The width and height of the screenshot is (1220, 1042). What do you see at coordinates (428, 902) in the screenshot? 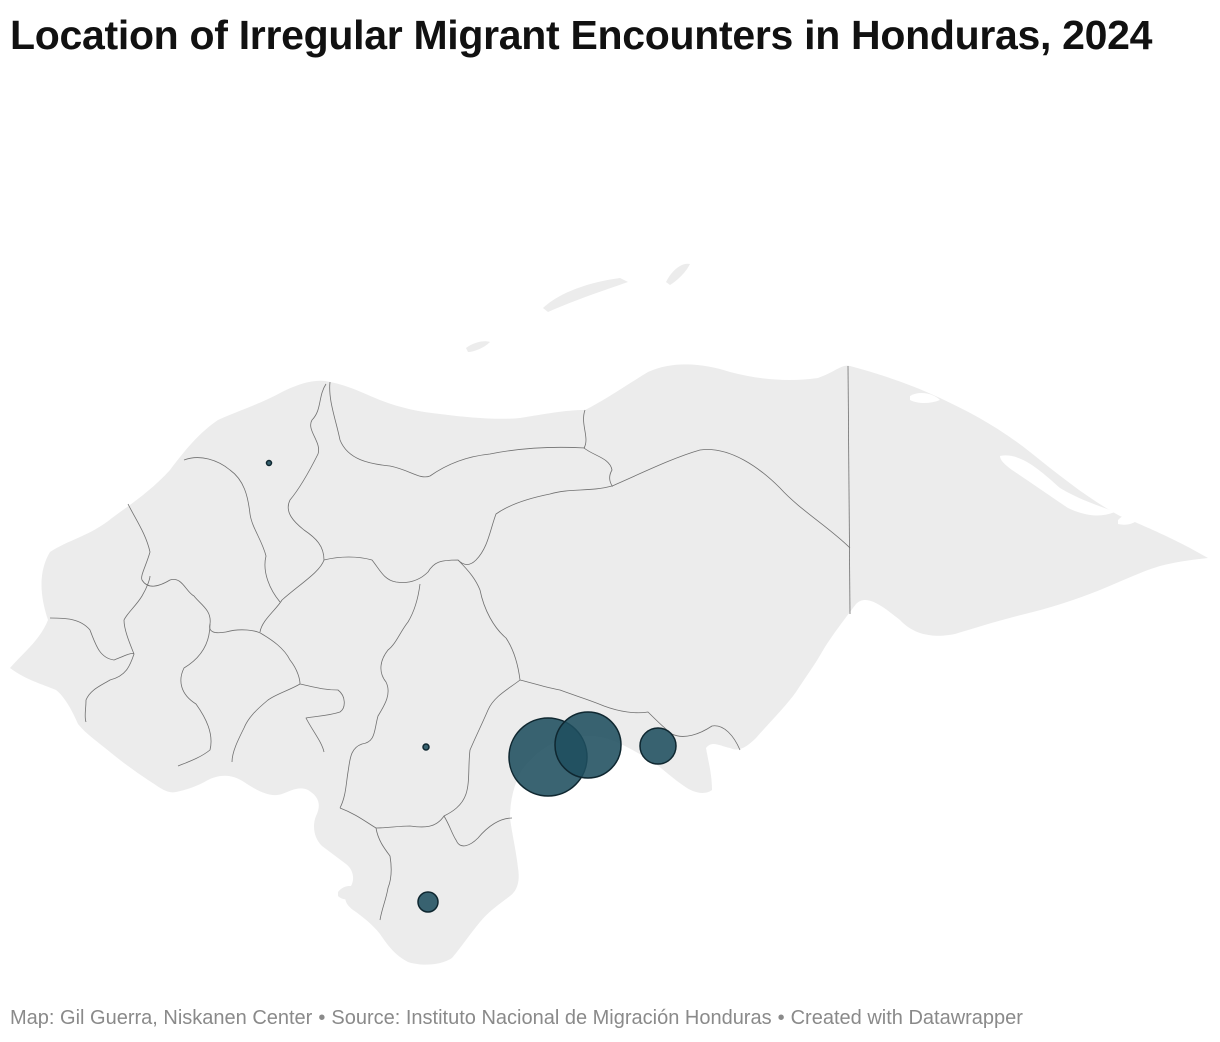
I see `bubble-choluteca` at bounding box center [428, 902].